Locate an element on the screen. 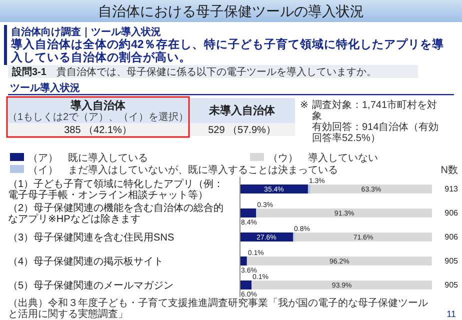 This screenshot has height=320, width=462. legend-label: （イ） まだ導入はしていないが、既に導入することは決まっている is located at coordinates (183, 170).